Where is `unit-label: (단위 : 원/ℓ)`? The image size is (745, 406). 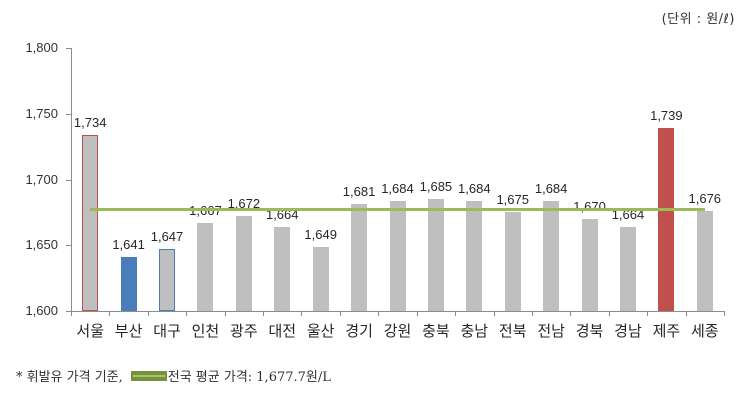
unit-label: (단위 : 원/ℓ) is located at coordinates (698, 19).